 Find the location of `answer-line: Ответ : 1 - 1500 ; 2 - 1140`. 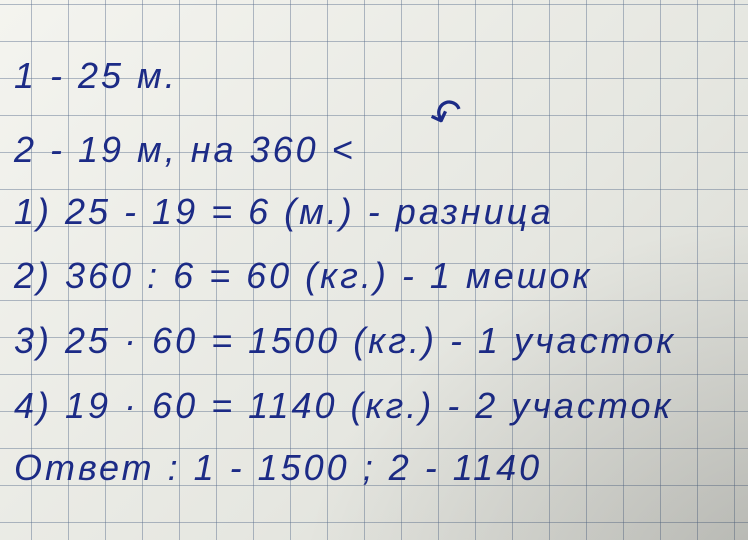

answer-line: Ответ : 1 - 1500 ; 2 - 1140 is located at coordinates (278, 467).